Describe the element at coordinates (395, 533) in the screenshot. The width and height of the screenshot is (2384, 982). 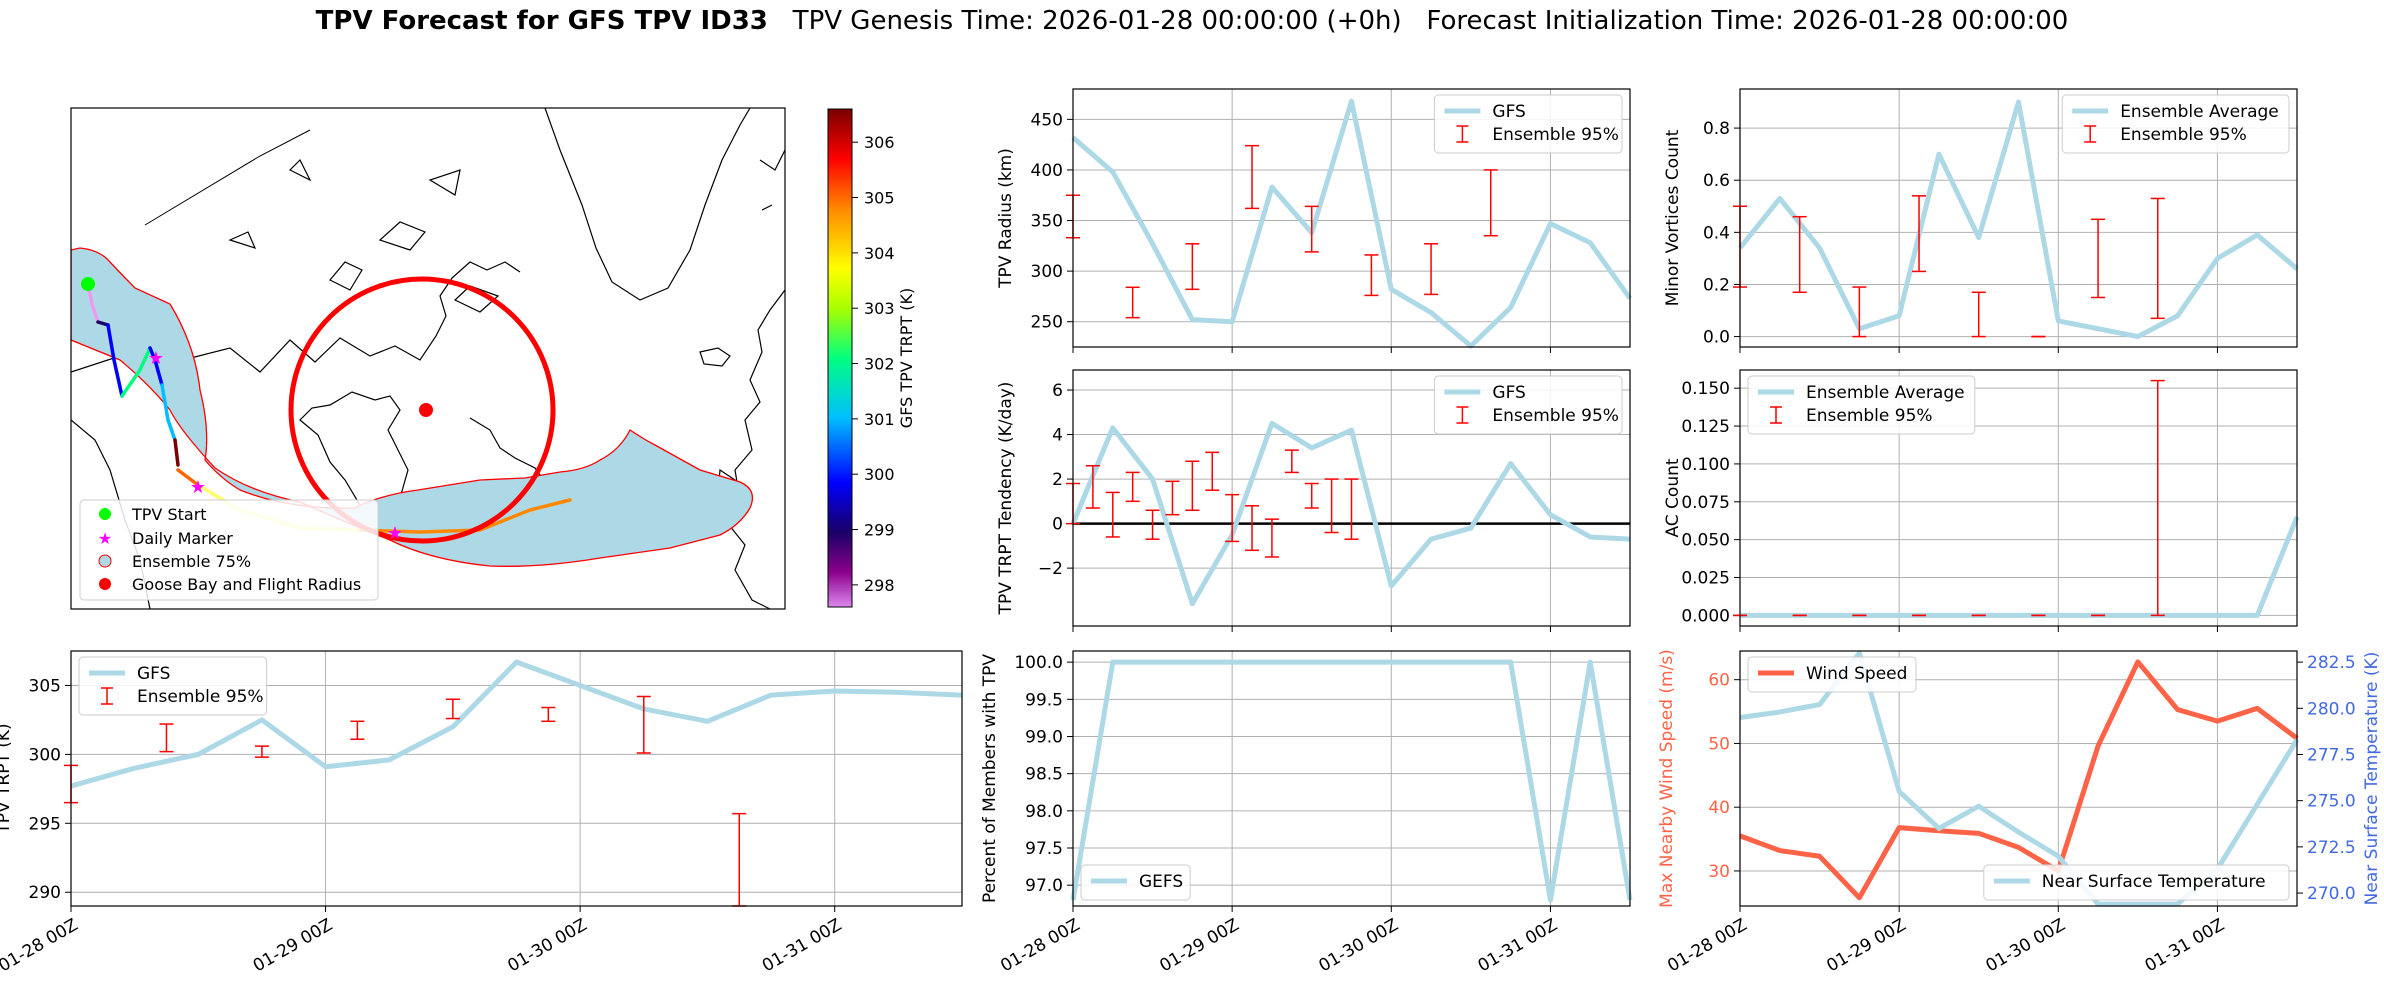
I see `daily-marker-3: ★` at that location.